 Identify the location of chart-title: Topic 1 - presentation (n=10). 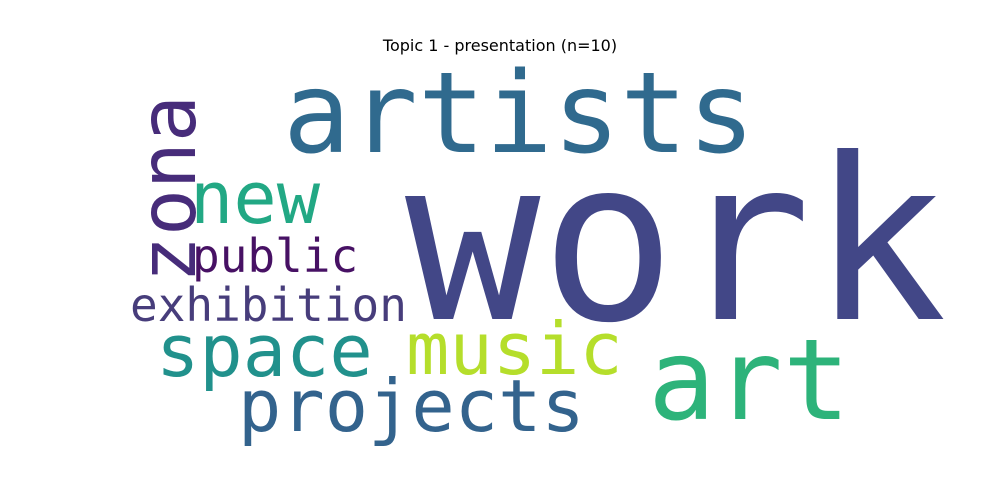
(500, 45).